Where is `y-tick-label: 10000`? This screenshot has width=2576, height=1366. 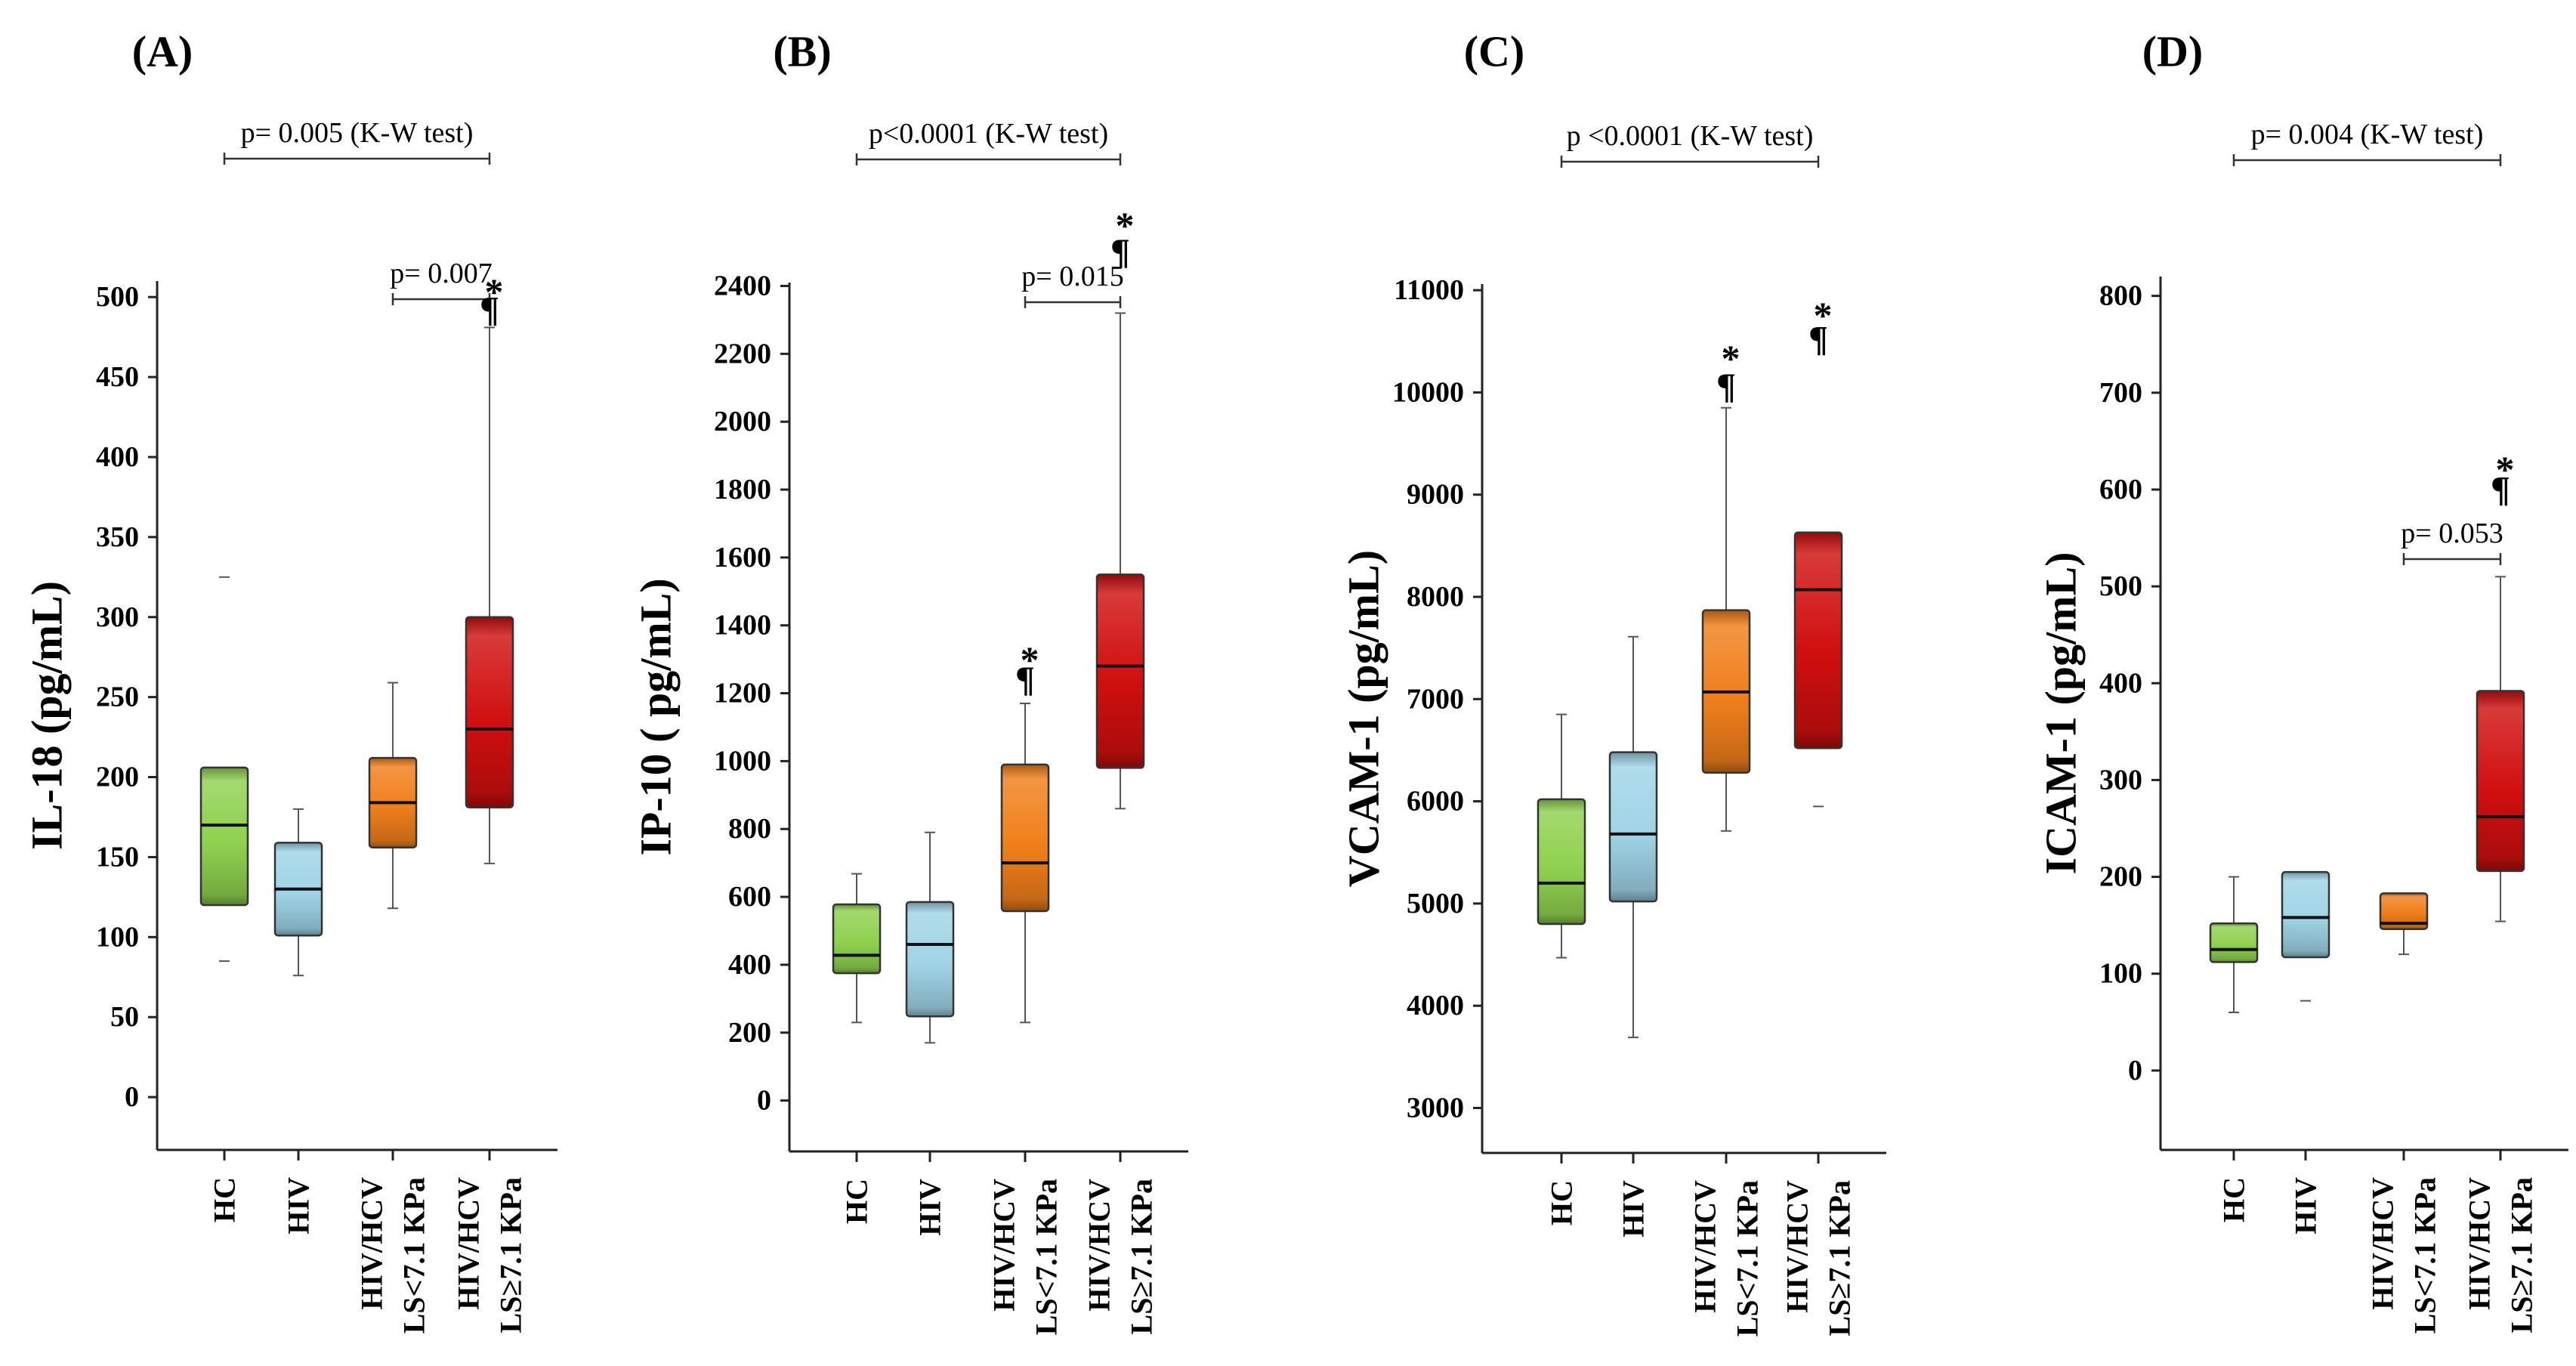 y-tick-label: 10000 is located at coordinates (1428, 392).